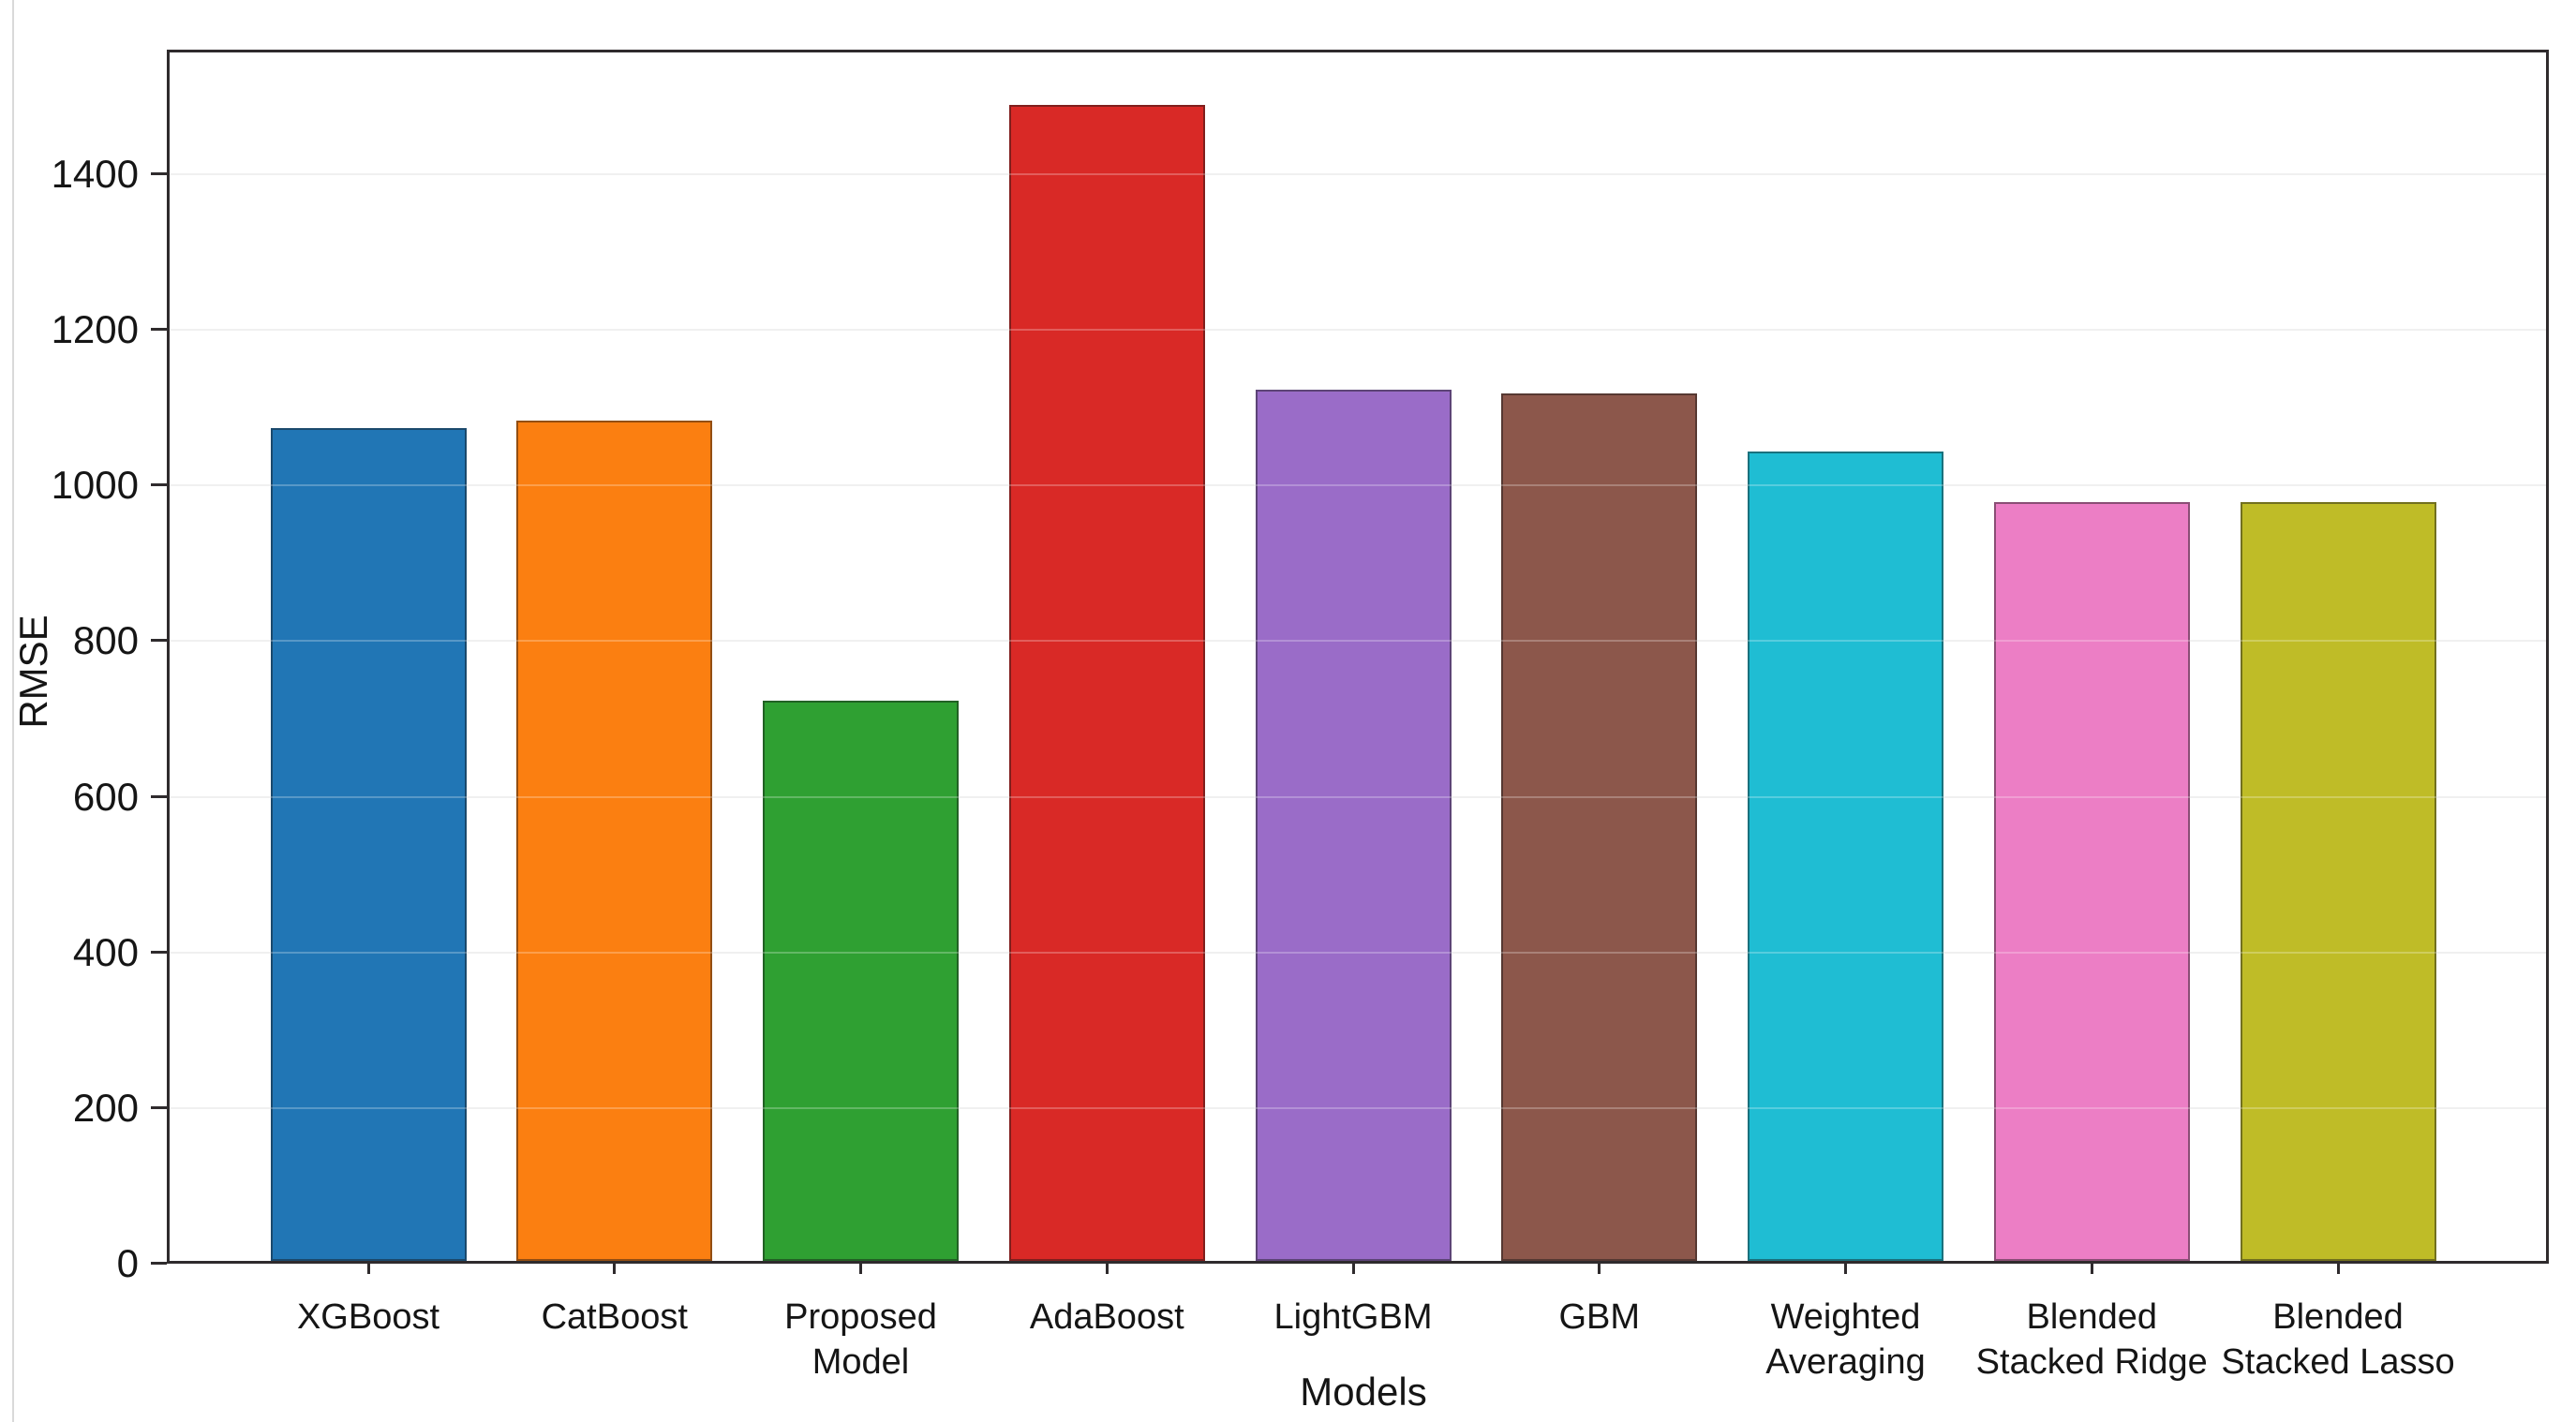 Image resolution: width=2576 pixels, height=1422 pixels. What do you see at coordinates (860, 1268) in the screenshot?
I see `x-tick-mark-proposed-model` at bounding box center [860, 1268].